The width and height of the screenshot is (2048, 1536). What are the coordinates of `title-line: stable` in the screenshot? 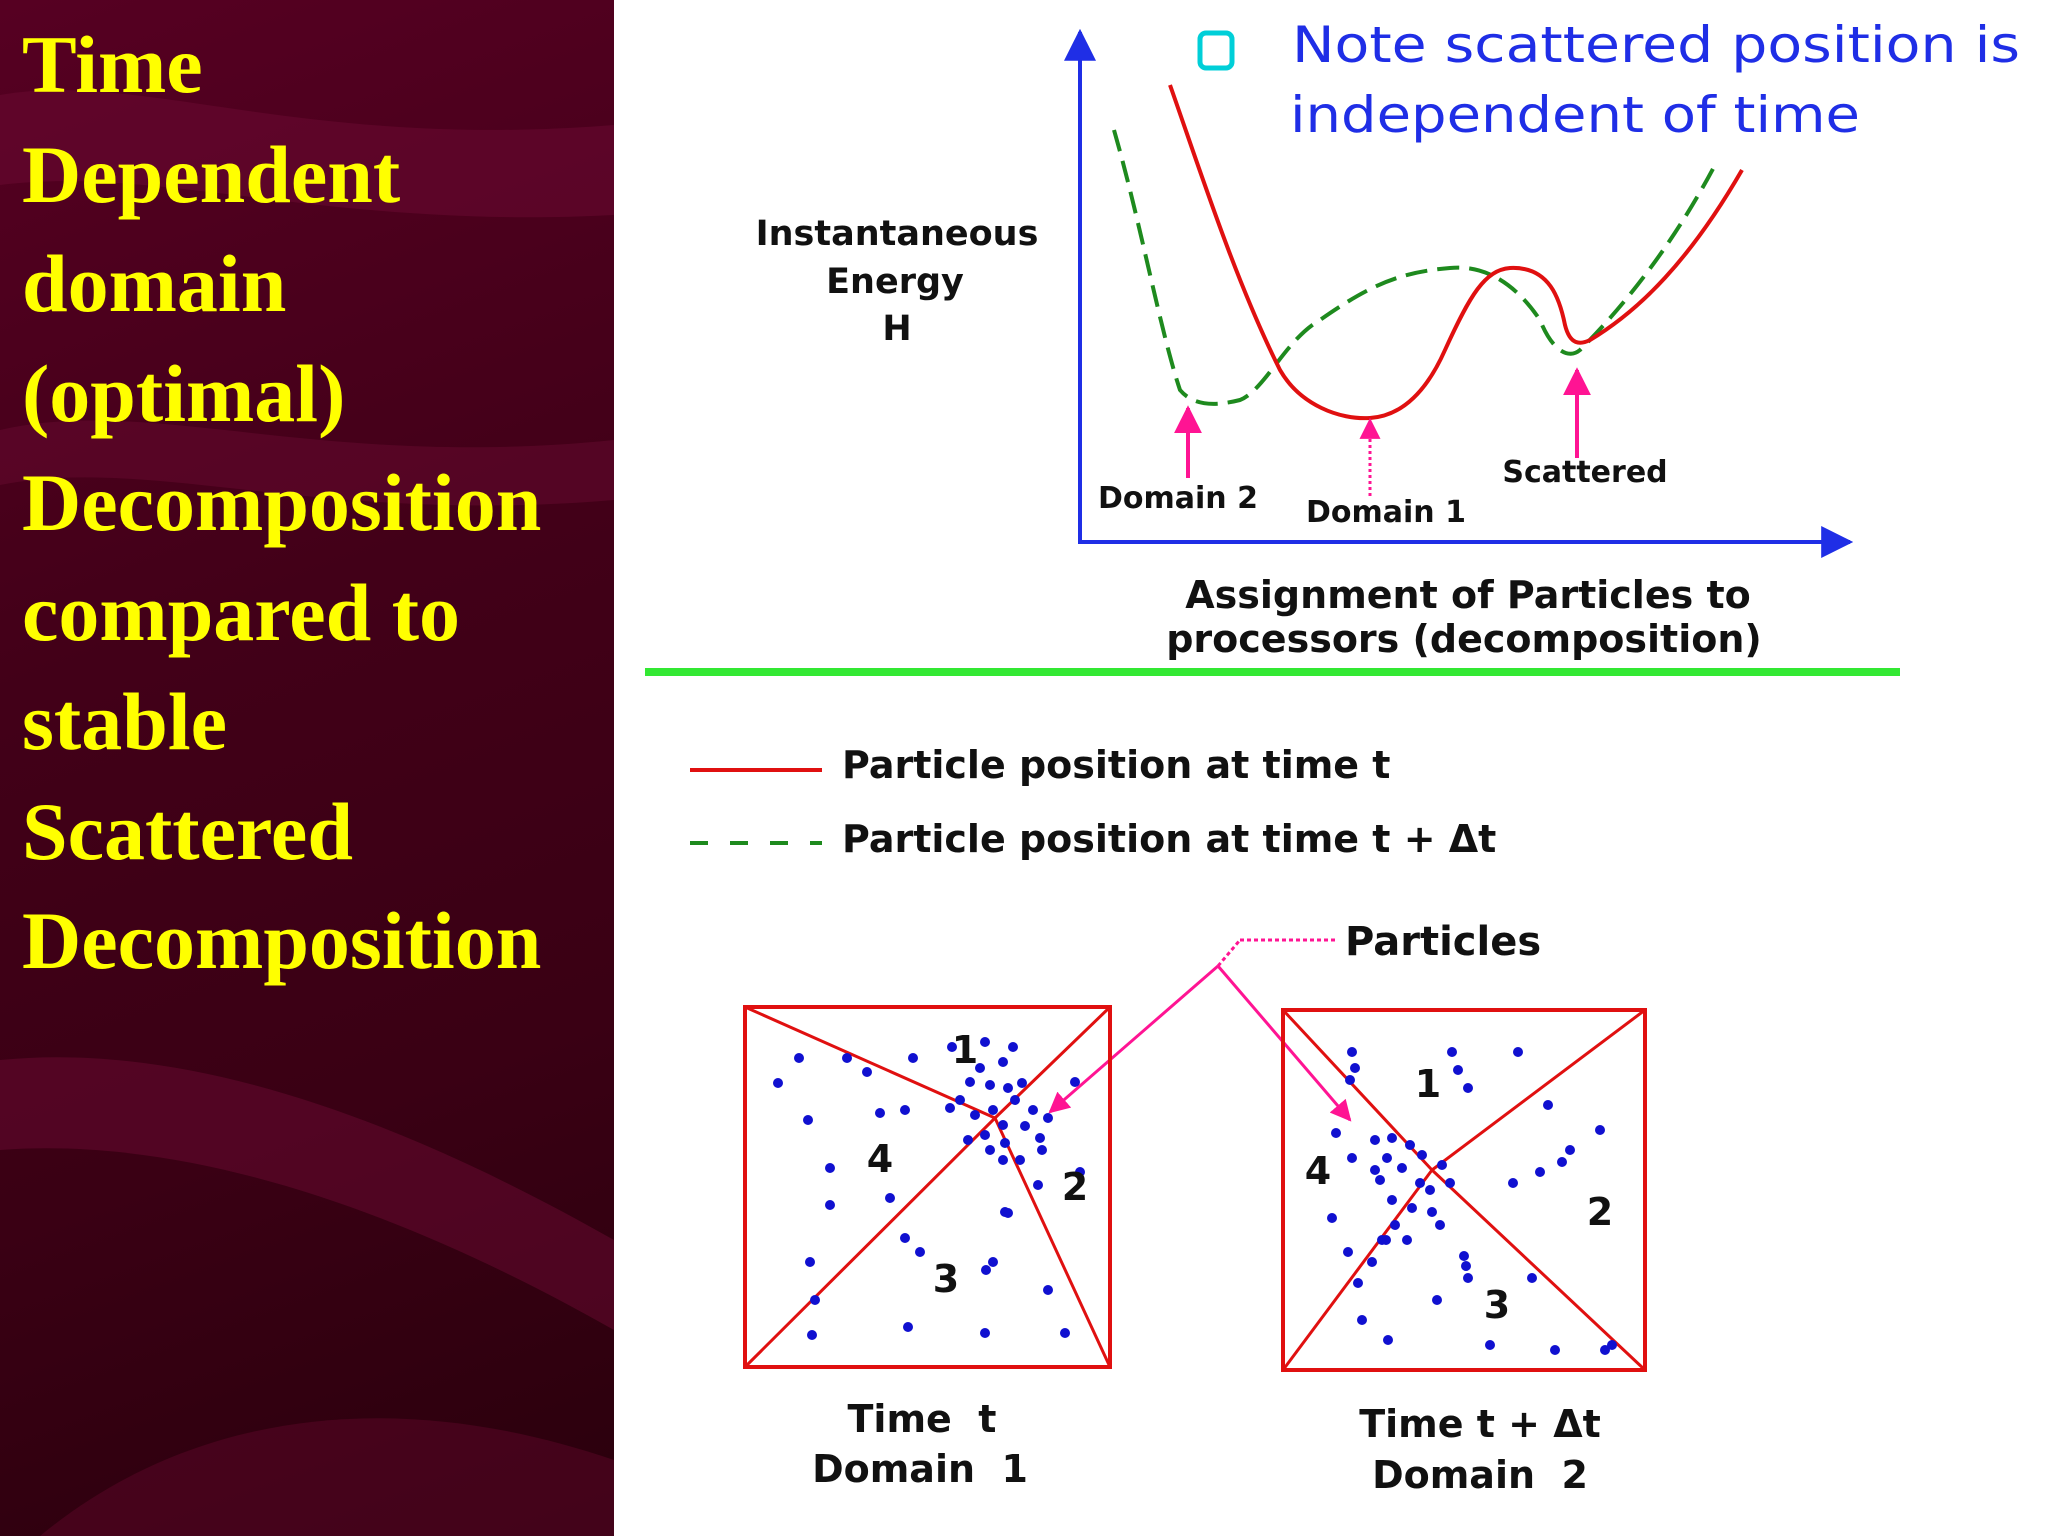 It's located at (124, 721).